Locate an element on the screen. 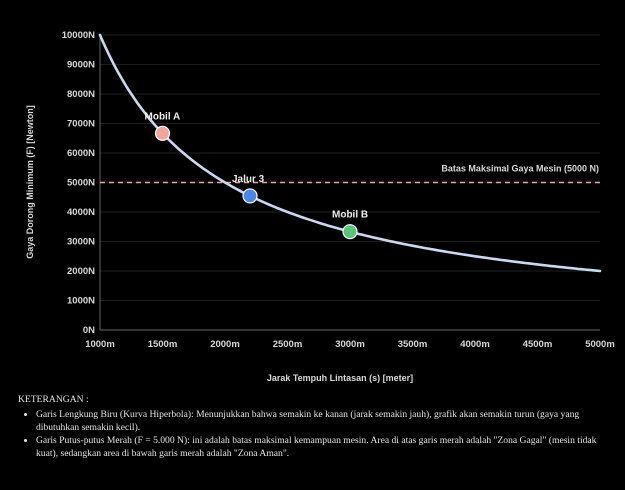  x-tick-label: 3000m is located at coordinates (350, 344).